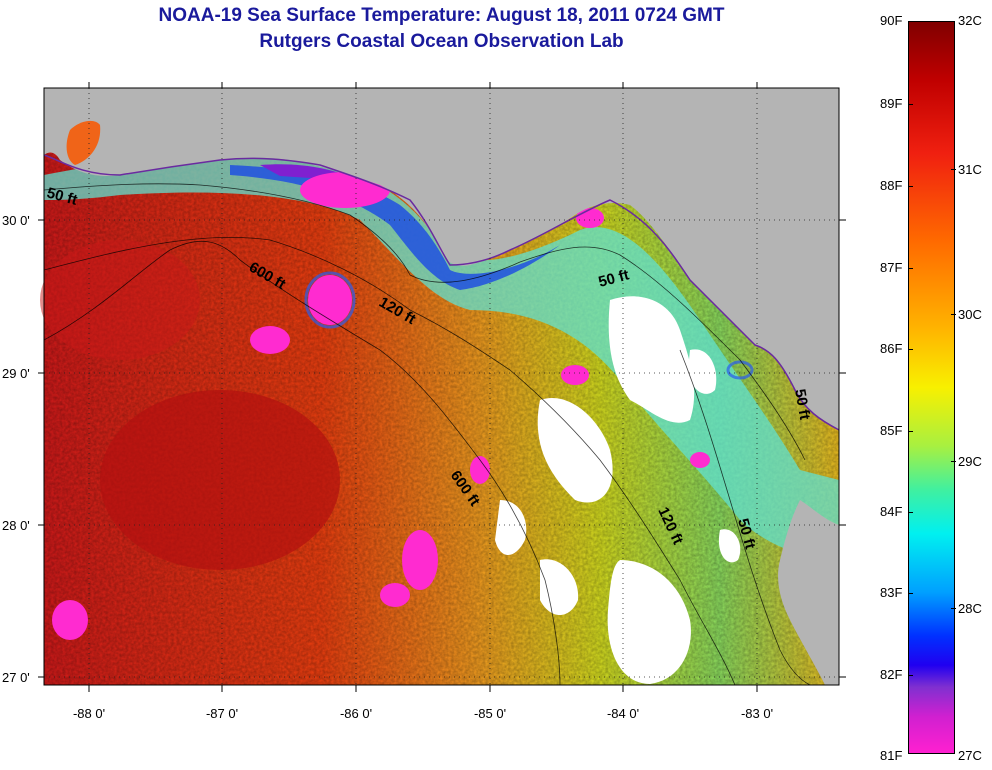  What do you see at coordinates (757, 713) in the screenshot?
I see `lon-label: -83 0'` at bounding box center [757, 713].